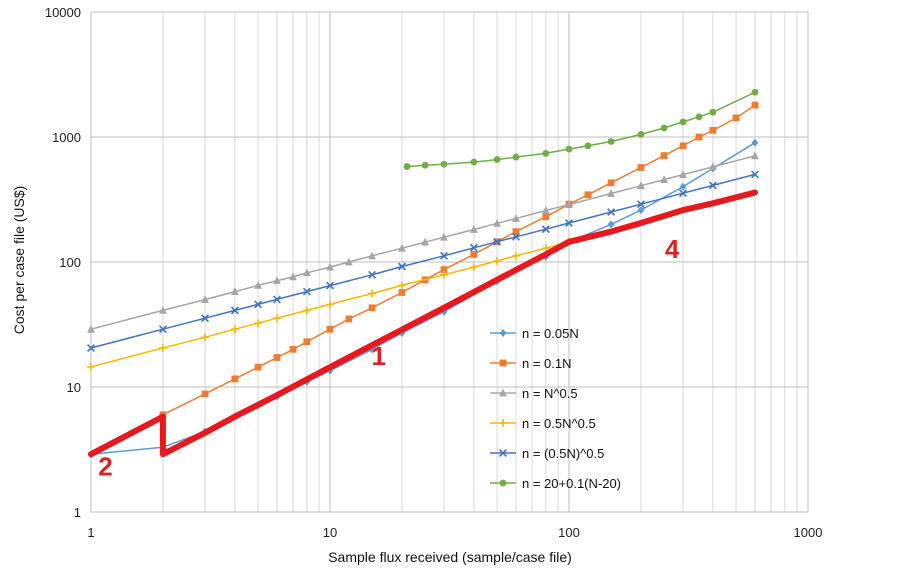 The height and width of the screenshot is (569, 903). I want to click on annotation-label: 2, so click(105, 467).